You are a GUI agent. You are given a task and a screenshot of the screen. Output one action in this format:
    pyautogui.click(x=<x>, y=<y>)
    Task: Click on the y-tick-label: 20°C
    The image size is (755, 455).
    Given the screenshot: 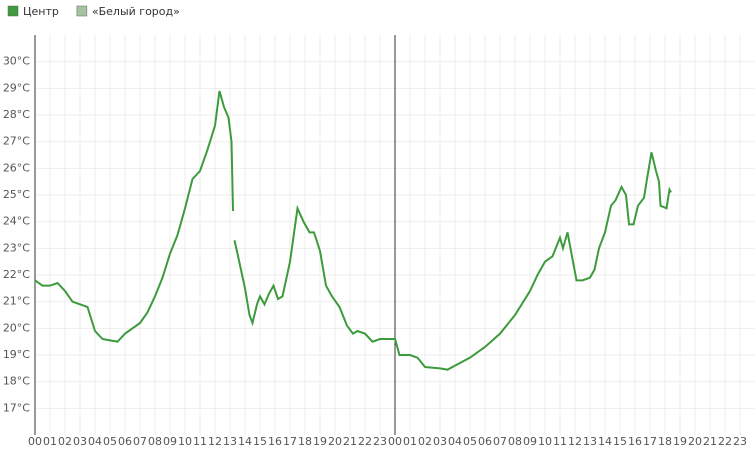 What is the action you would take?
    pyautogui.click(x=16, y=327)
    